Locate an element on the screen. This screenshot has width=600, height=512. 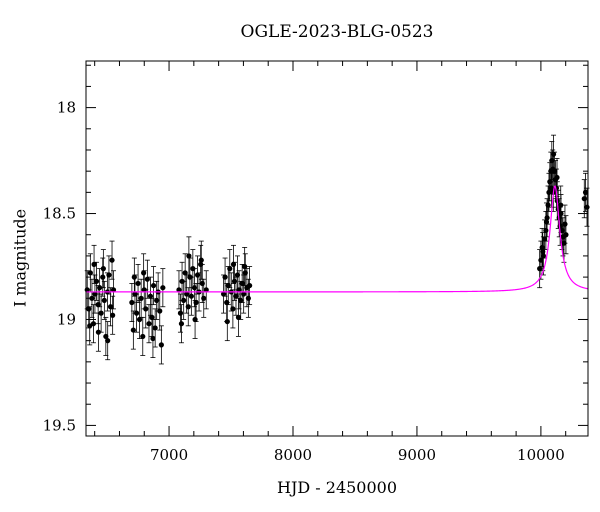
x-axis-label: HJD - 2450000 is located at coordinates (337, 487).